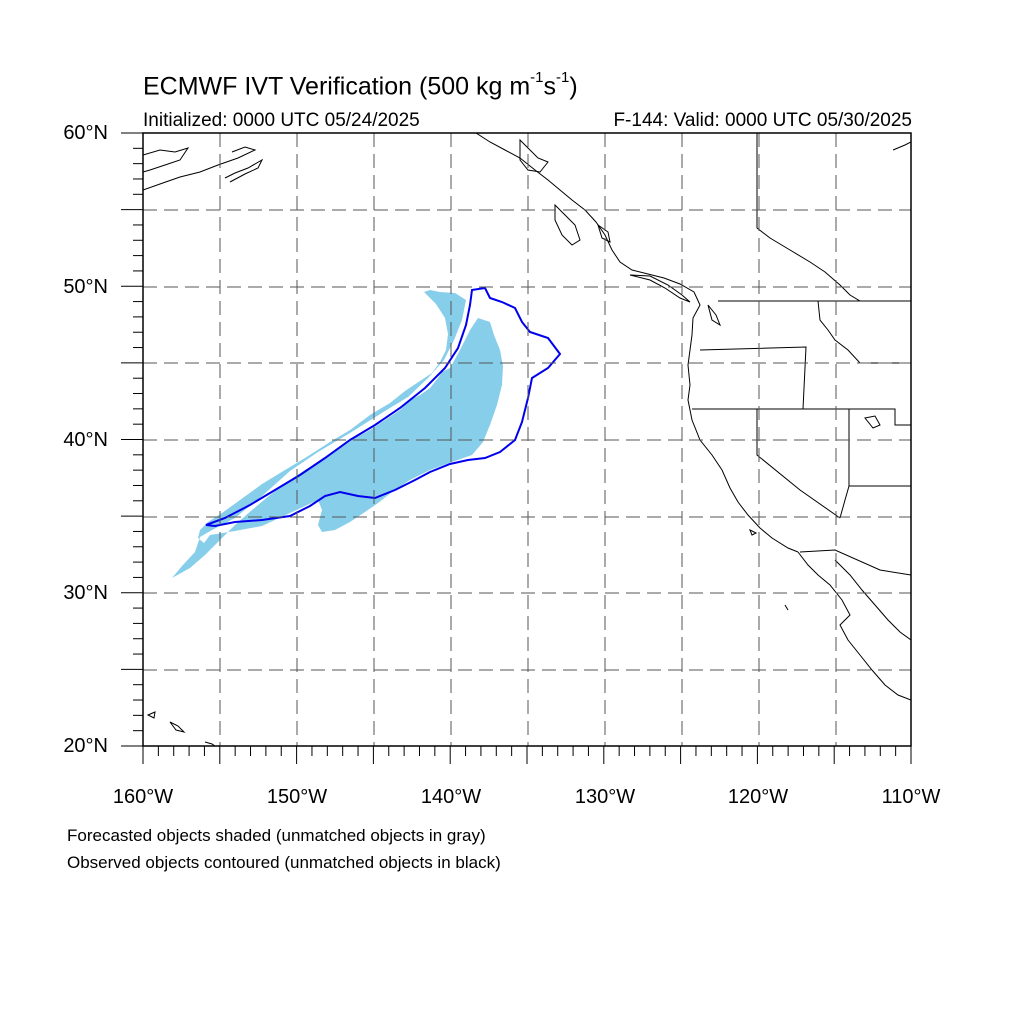  What do you see at coordinates (85, 593) in the screenshot?
I see `lat-label-30: 30°N` at bounding box center [85, 593].